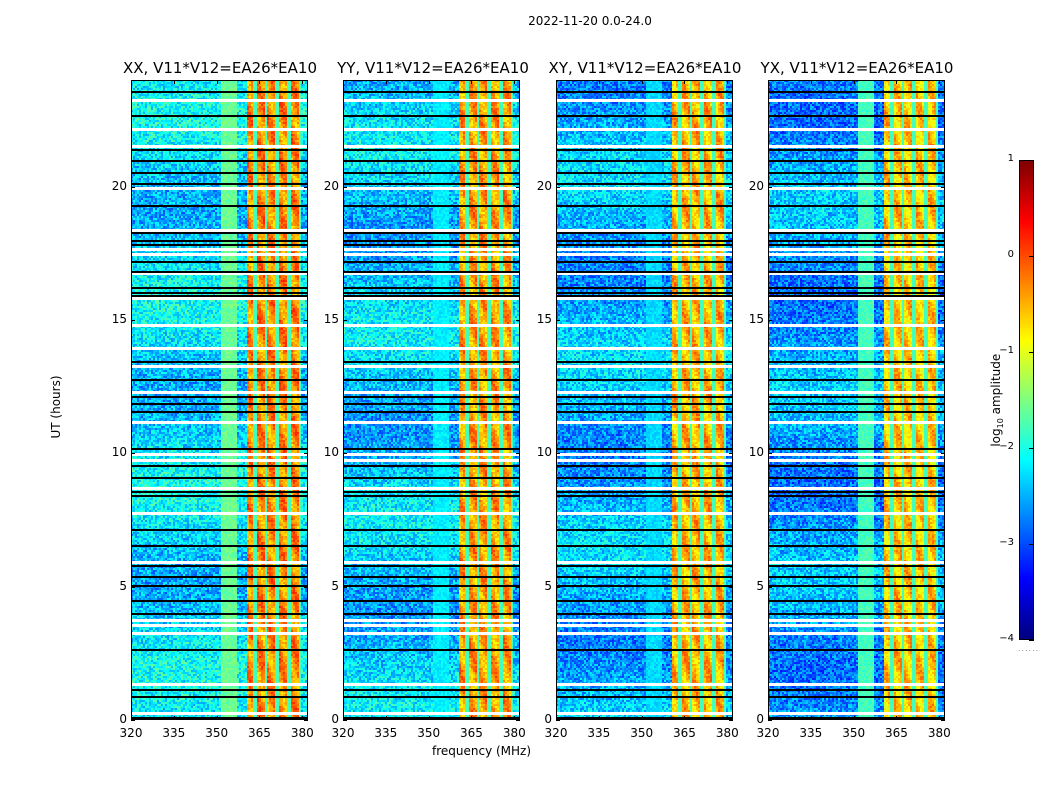 This screenshot has height=800, width=1050. I want to click on panel-title-xx: XX, V11*V12=EA26*EA10, so click(219, 68).